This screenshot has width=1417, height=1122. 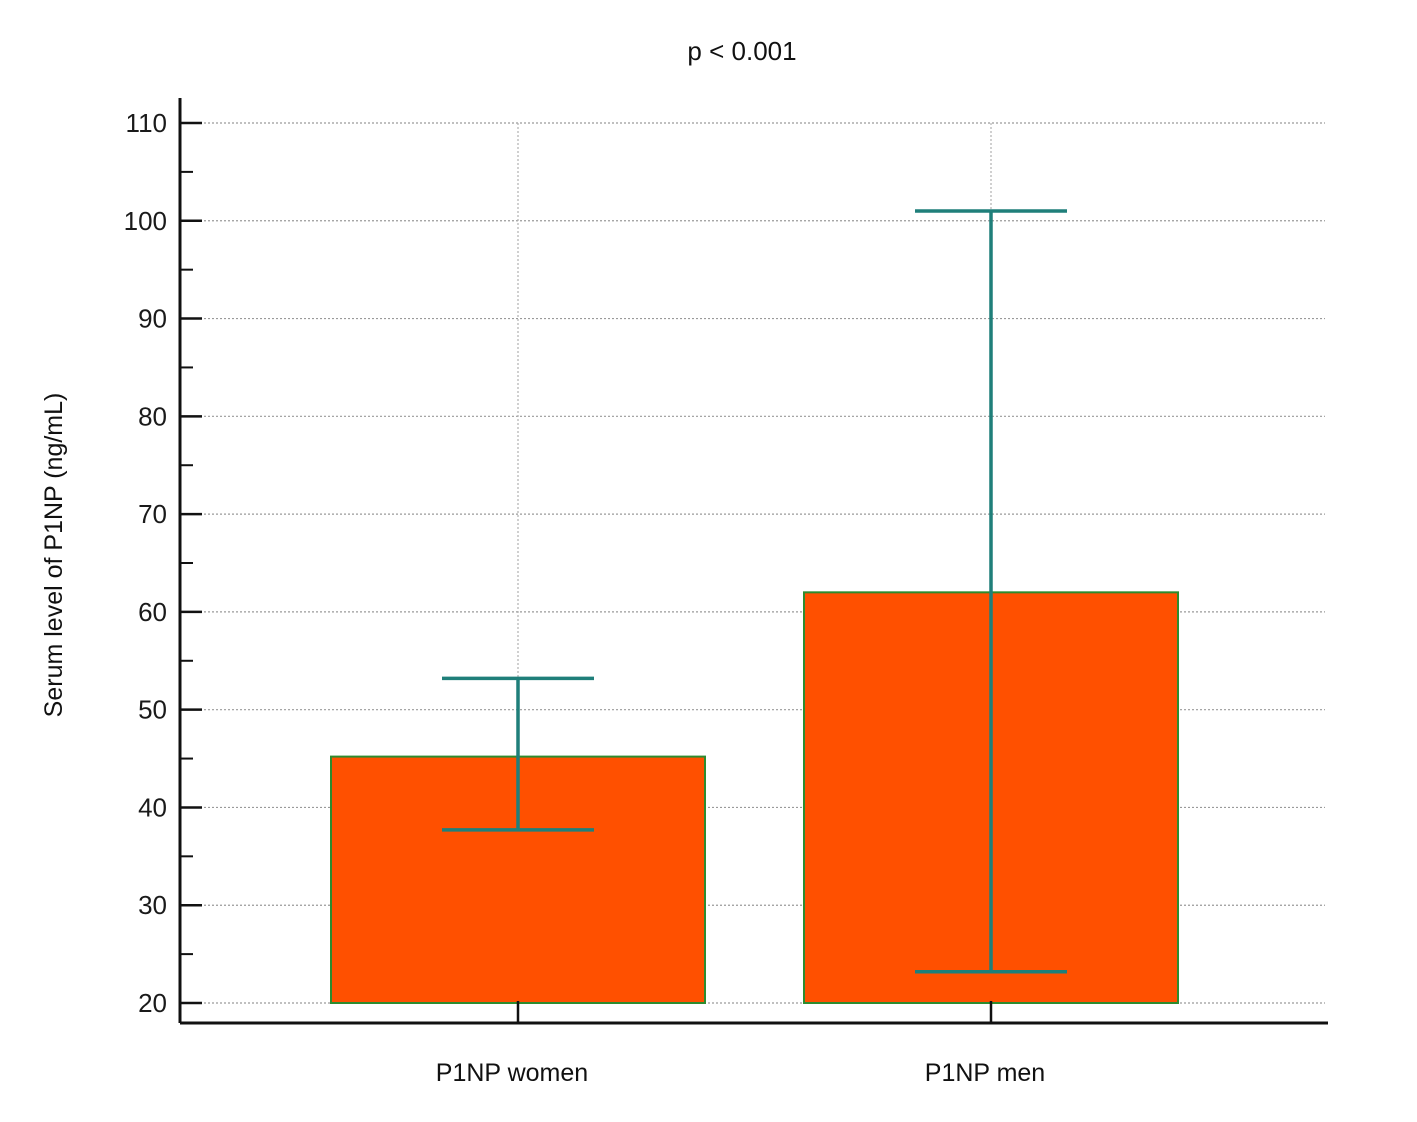 I want to click on x-tick-label: P1NP men, so click(x=985, y=1073).